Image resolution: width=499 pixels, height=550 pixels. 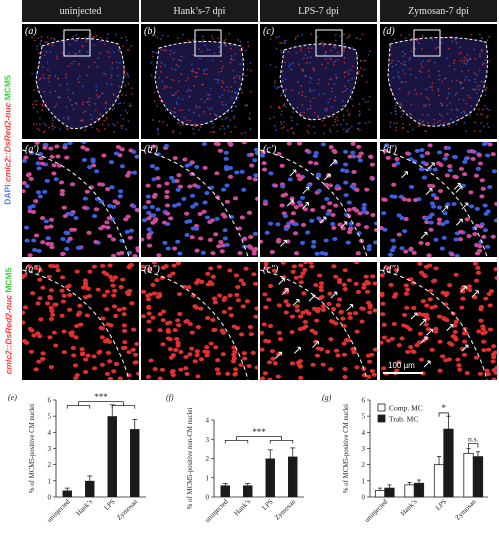 What do you see at coordinates (271, 269) in the screenshot?
I see `panel-label: (c″)` at bounding box center [271, 269].